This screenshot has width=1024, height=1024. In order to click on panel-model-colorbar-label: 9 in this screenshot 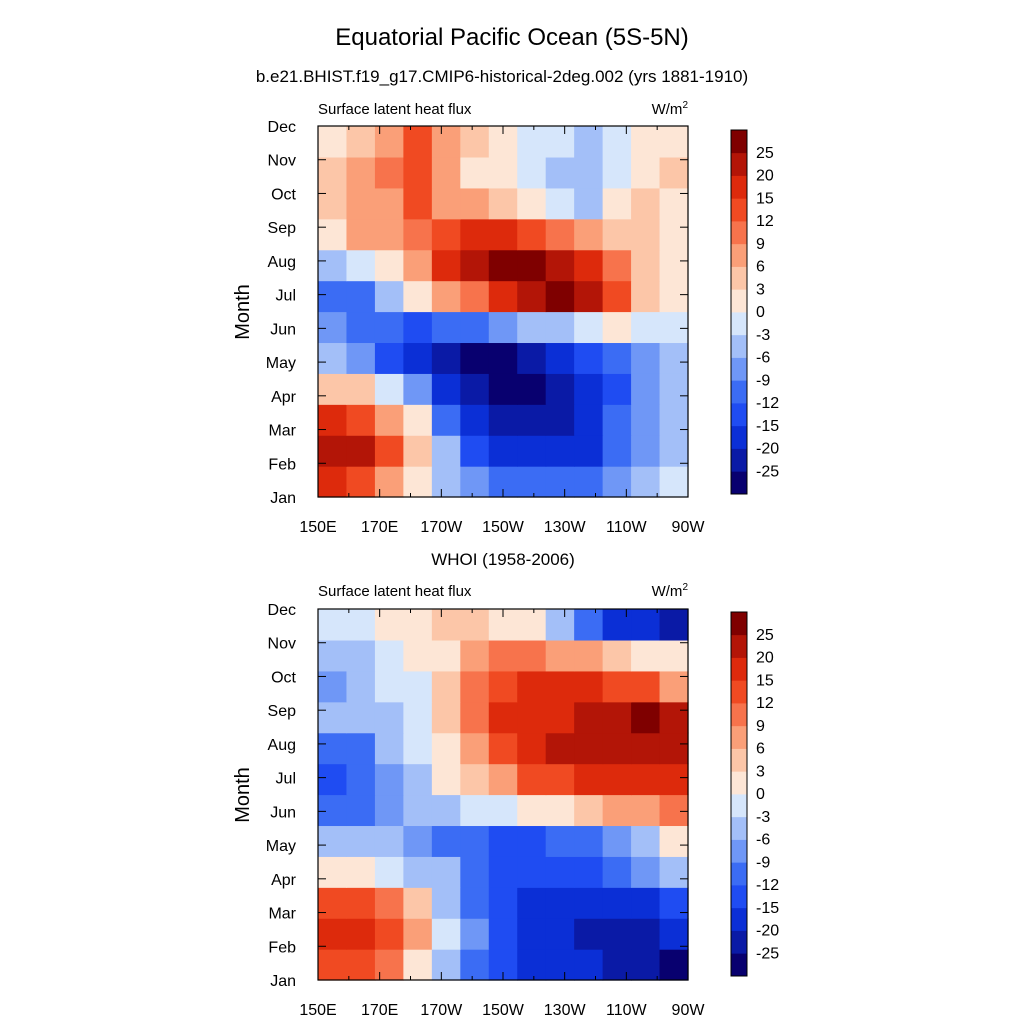, I will do `click(760, 244)`.